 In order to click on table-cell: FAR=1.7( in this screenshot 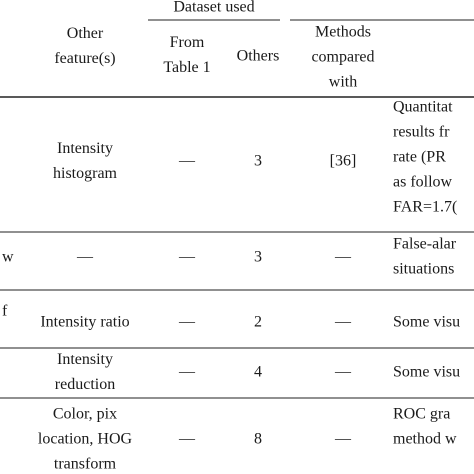, I will do `click(425, 207)`.